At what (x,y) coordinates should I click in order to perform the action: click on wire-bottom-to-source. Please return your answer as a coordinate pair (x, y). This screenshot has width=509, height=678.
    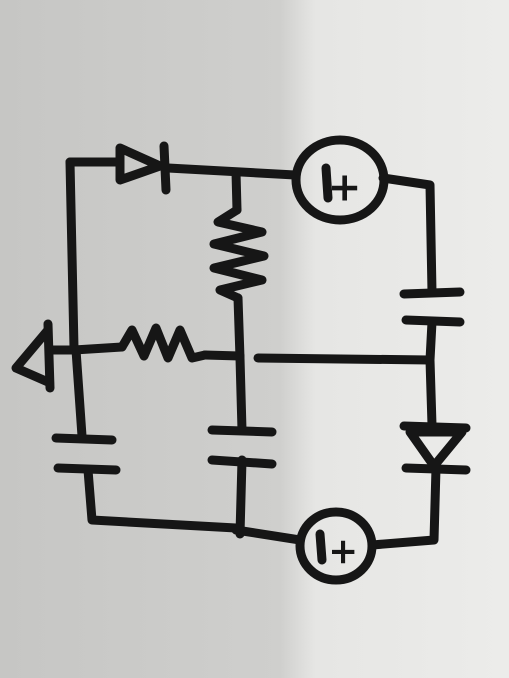
    Looking at the image, I should click on (268, 535).